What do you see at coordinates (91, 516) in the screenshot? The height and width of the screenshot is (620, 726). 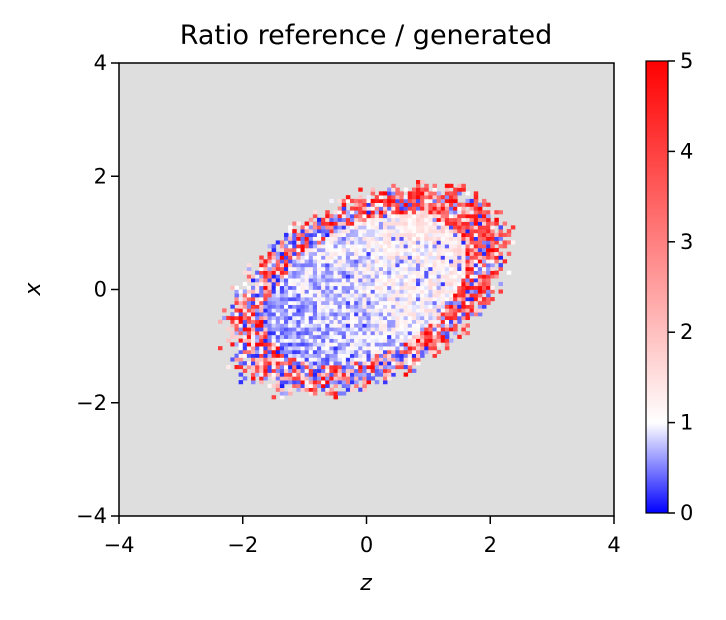 I see `y-tick-label: −4` at bounding box center [91, 516].